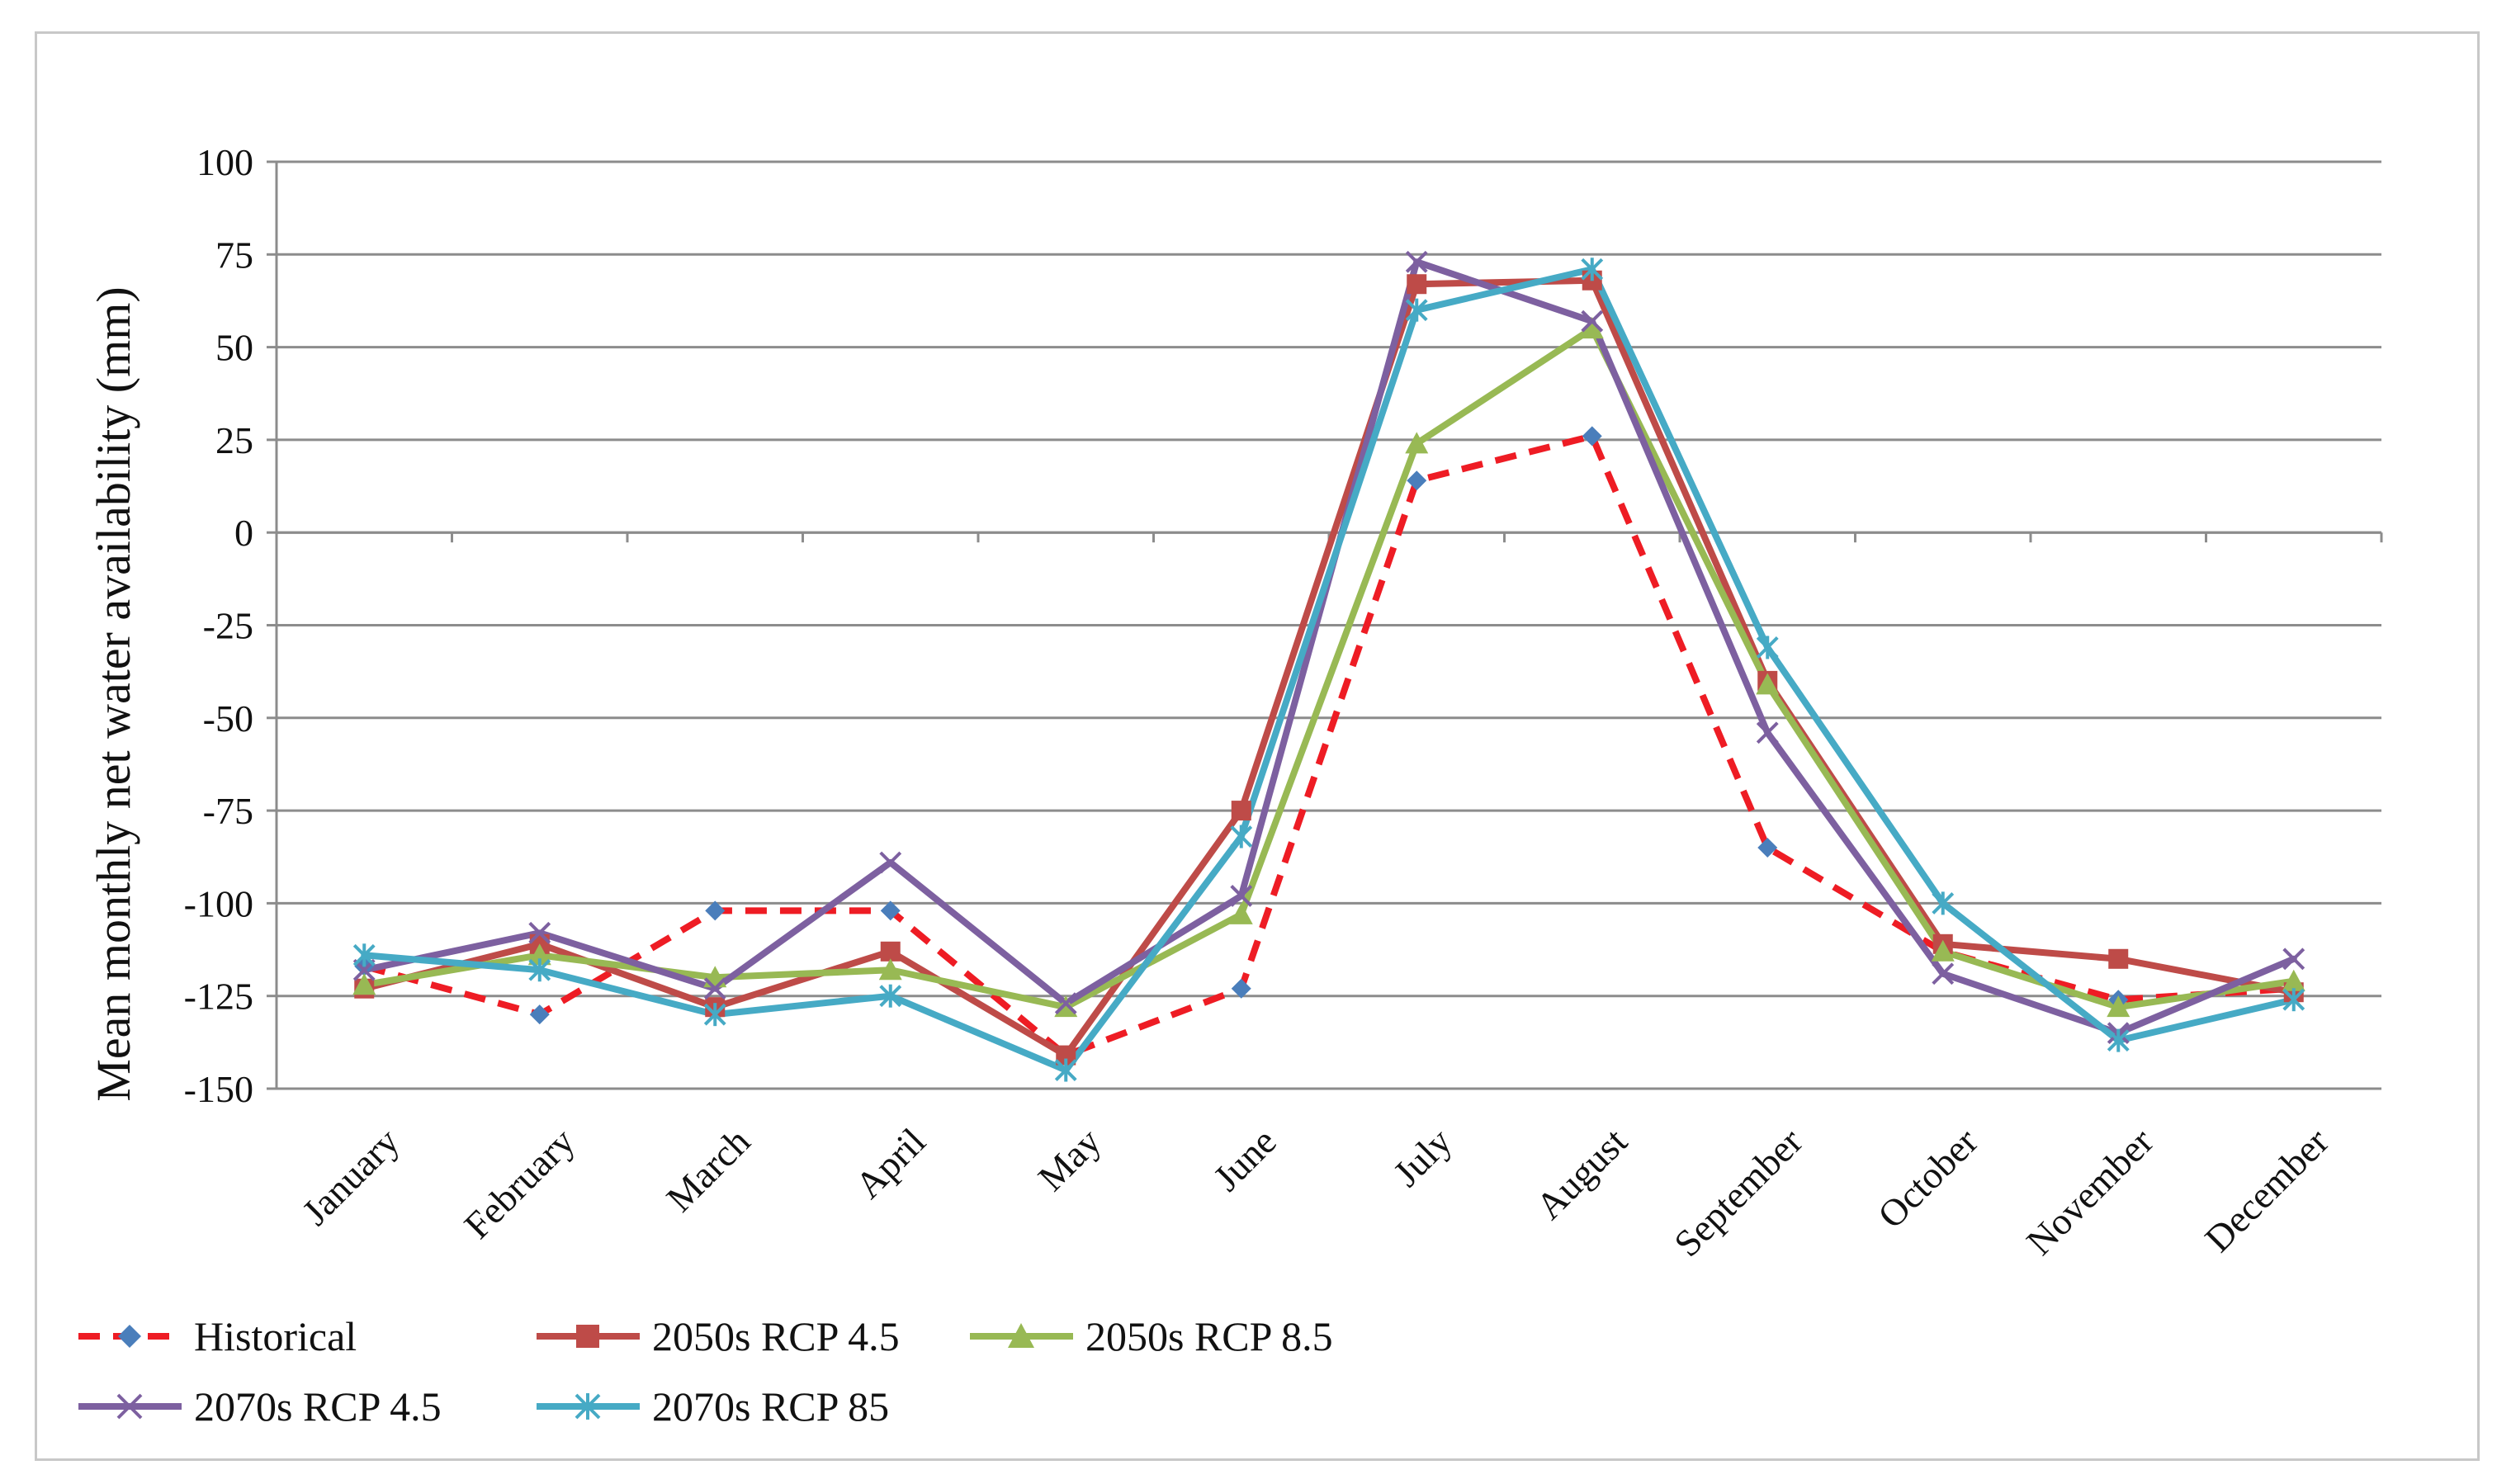  What do you see at coordinates (225, 162) in the screenshot?
I see `y-tick-label: 100` at bounding box center [225, 162].